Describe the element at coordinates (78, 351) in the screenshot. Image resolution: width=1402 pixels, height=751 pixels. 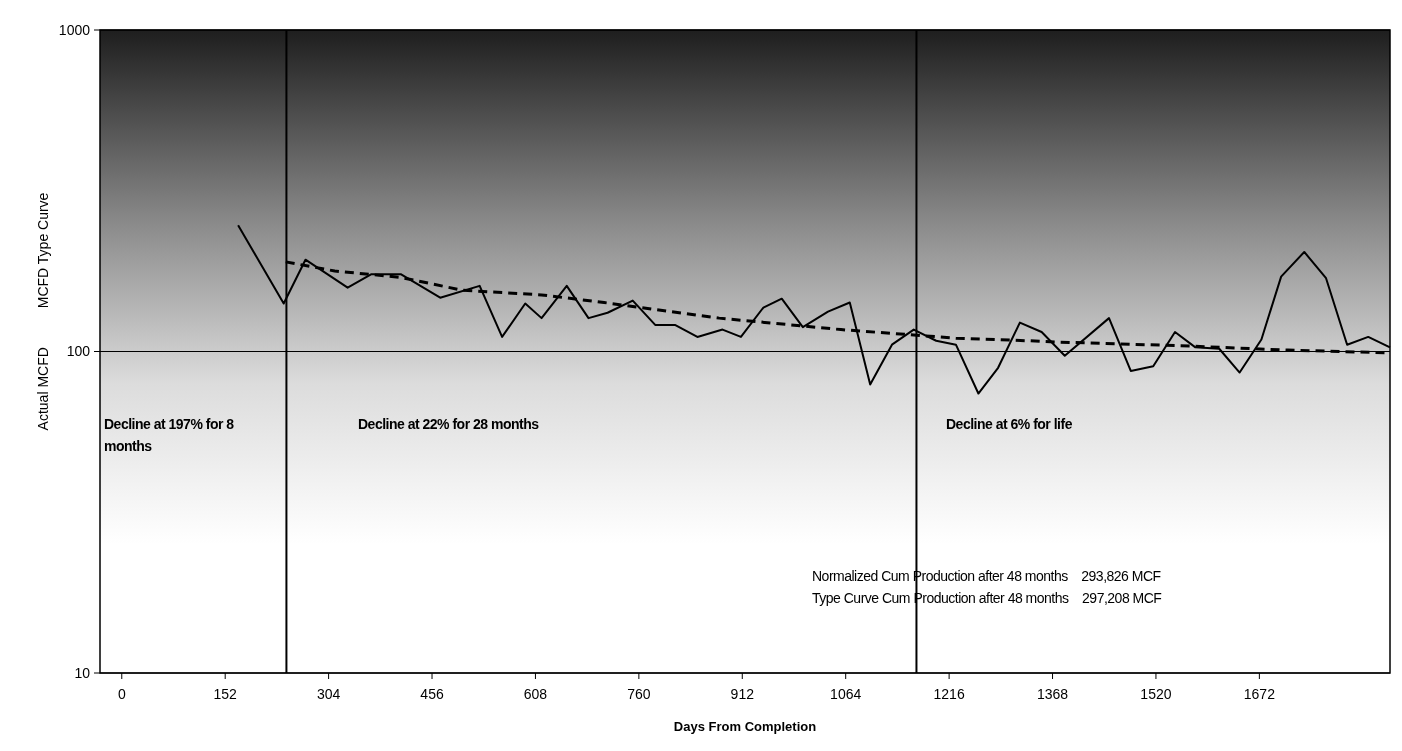
I see `y-tick-label: 100` at that location.